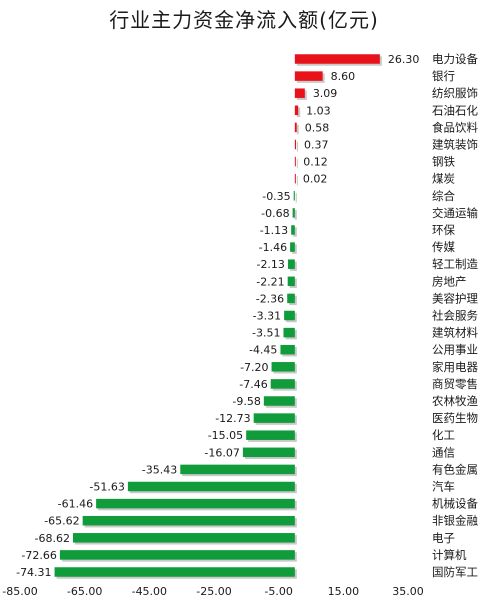 Image resolution: width=488 pixels, height=605 pixels. I want to click on bar-煤炭, so click(295, 178).